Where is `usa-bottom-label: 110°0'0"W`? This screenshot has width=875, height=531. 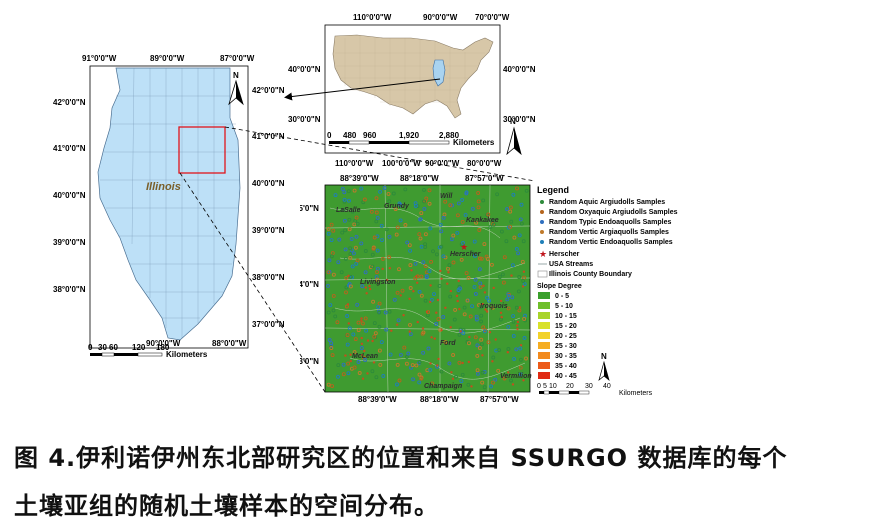
usa-bottom-label: 110°0'0"W is located at coordinates (354, 163).